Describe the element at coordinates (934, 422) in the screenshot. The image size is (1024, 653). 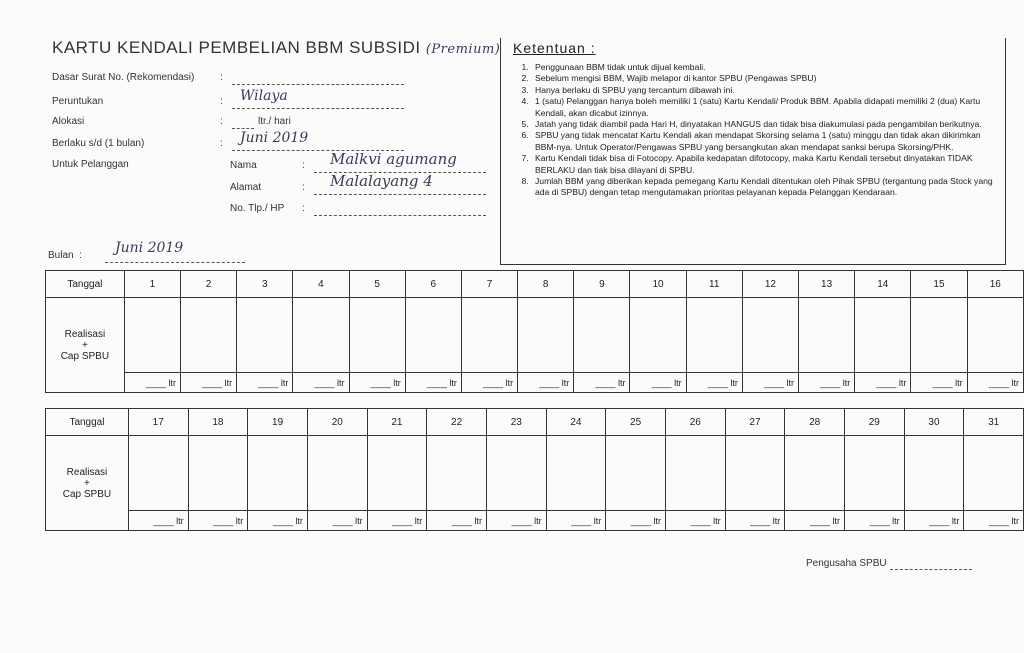
I see `day-header: 30` at that location.